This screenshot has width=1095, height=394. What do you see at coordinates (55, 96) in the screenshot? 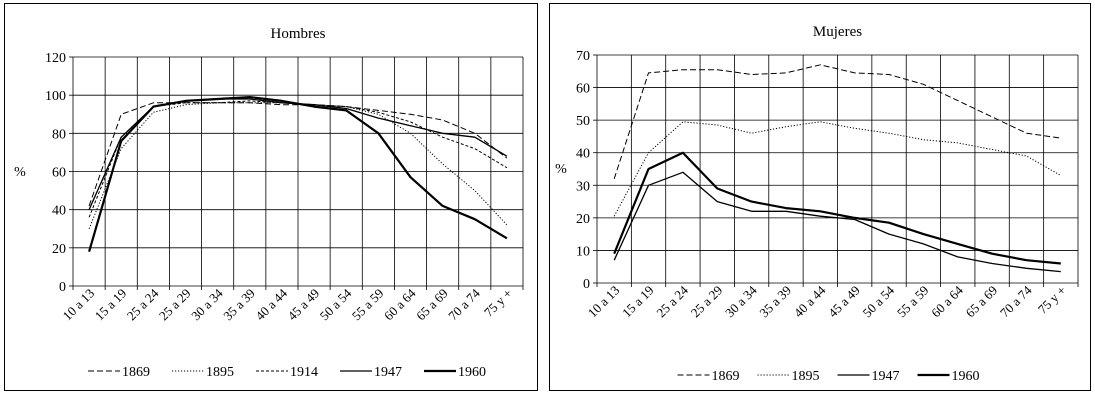
I see `y-tick-label: 100` at bounding box center [55, 96].